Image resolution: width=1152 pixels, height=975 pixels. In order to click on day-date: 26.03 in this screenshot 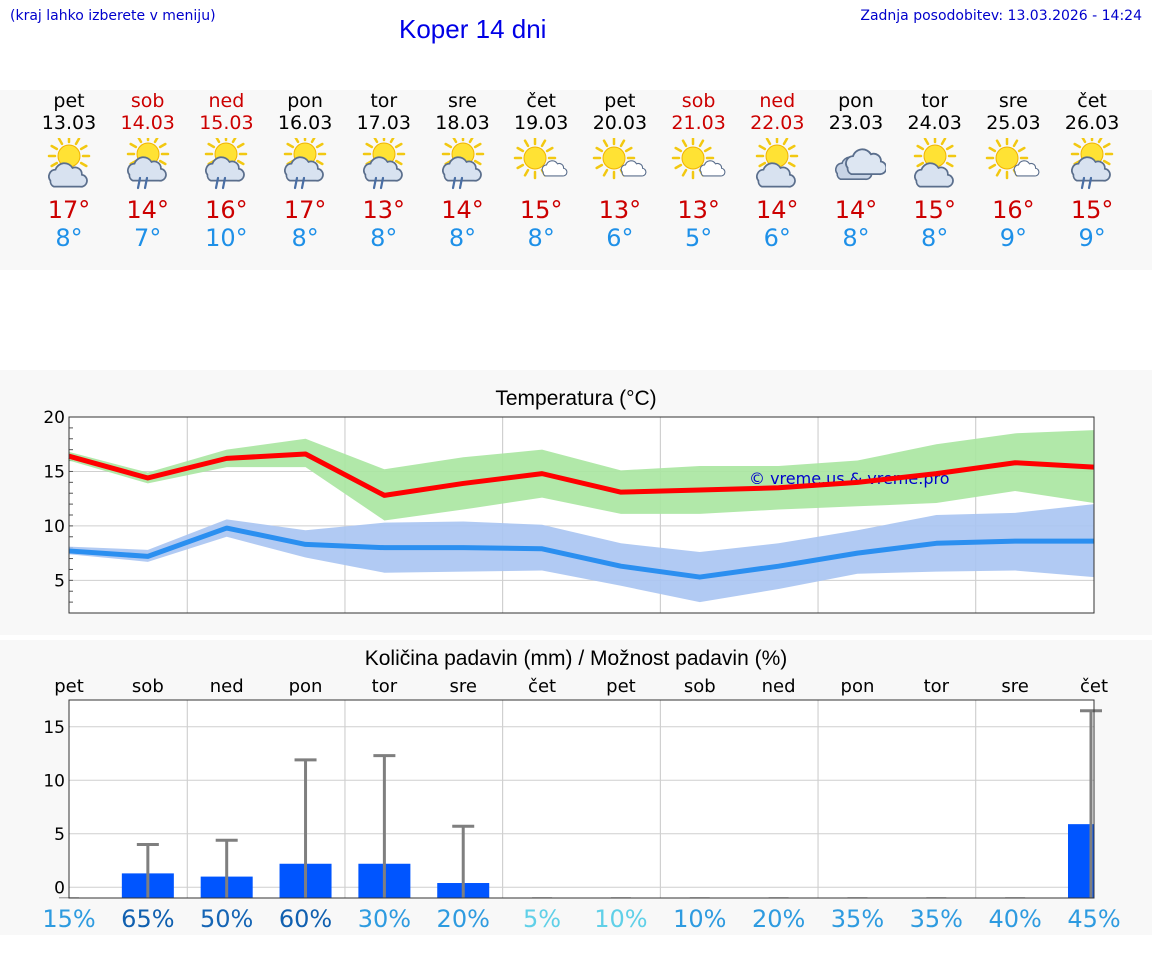, I will do `click(1092, 123)`.